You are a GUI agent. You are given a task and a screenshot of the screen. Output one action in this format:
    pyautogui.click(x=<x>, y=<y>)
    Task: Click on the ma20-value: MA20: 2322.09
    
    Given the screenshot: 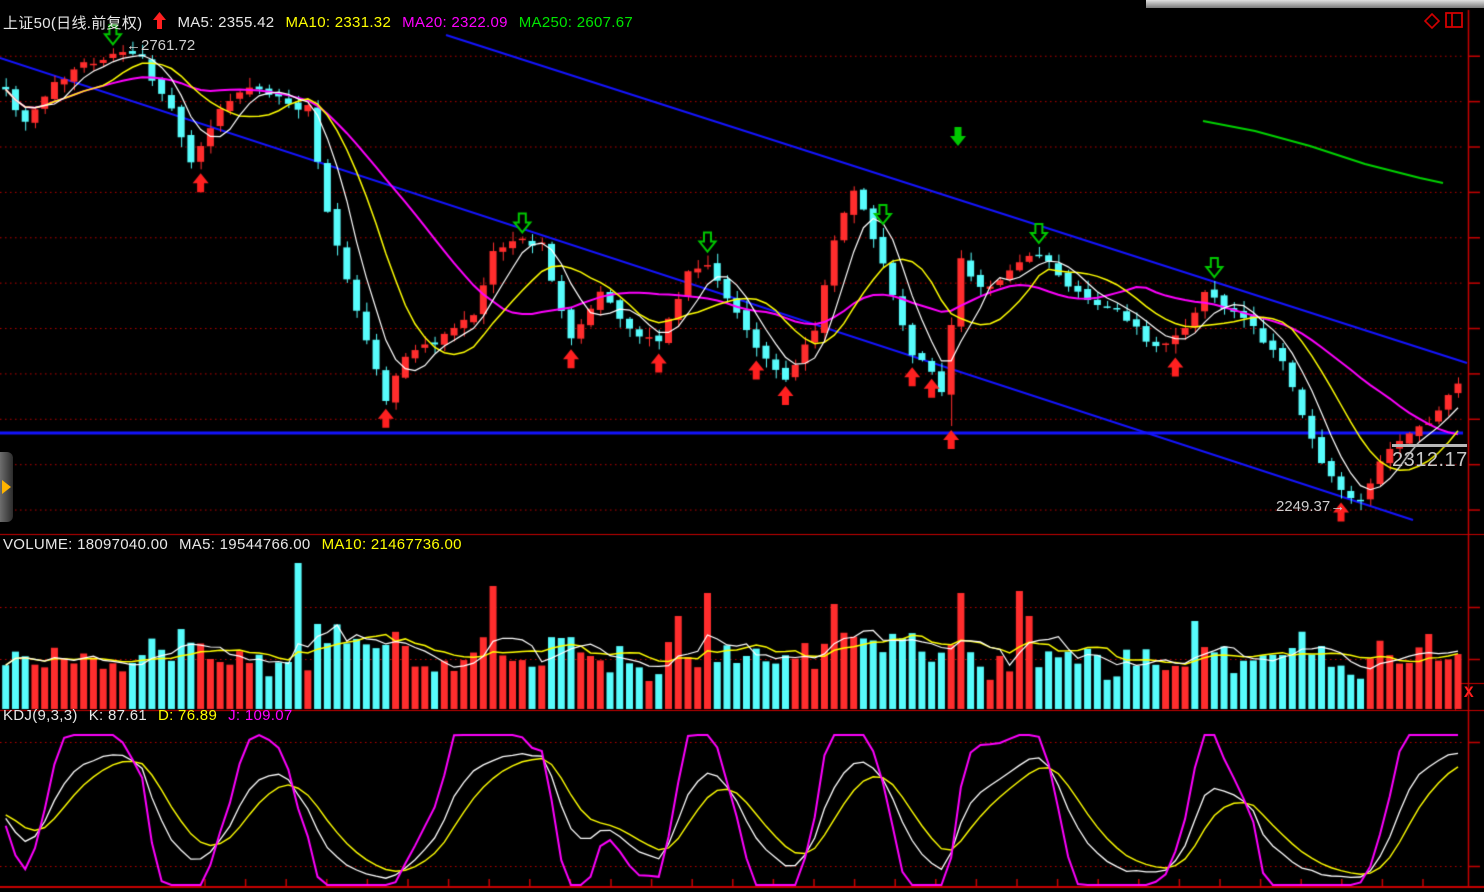 What is the action you would take?
    pyautogui.click(x=455, y=22)
    